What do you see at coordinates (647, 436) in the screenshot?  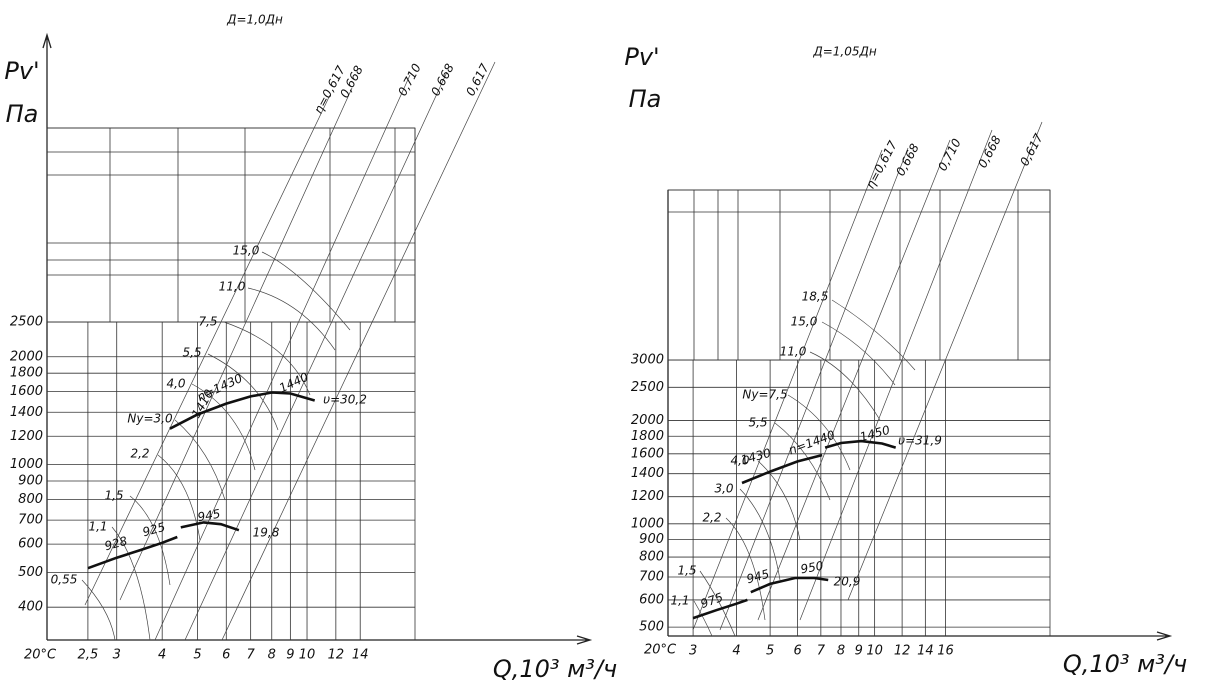 I see `y-tick-label: 1800` at bounding box center [647, 436].